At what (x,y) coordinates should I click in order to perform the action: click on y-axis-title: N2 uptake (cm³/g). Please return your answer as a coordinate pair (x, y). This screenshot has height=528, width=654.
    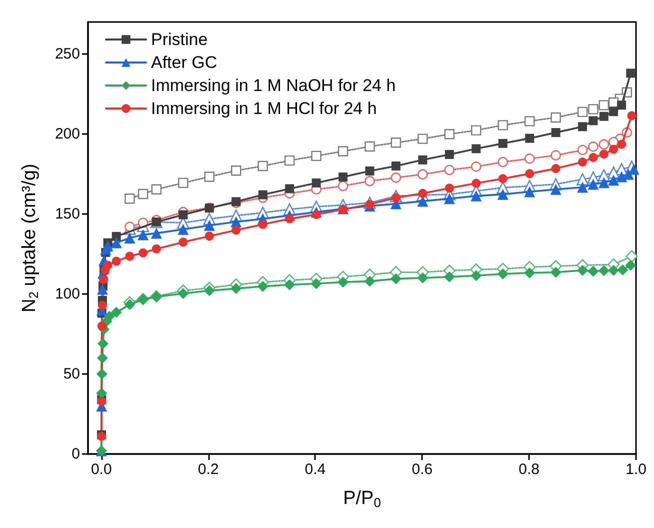
    Looking at the image, I should click on (30, 238).